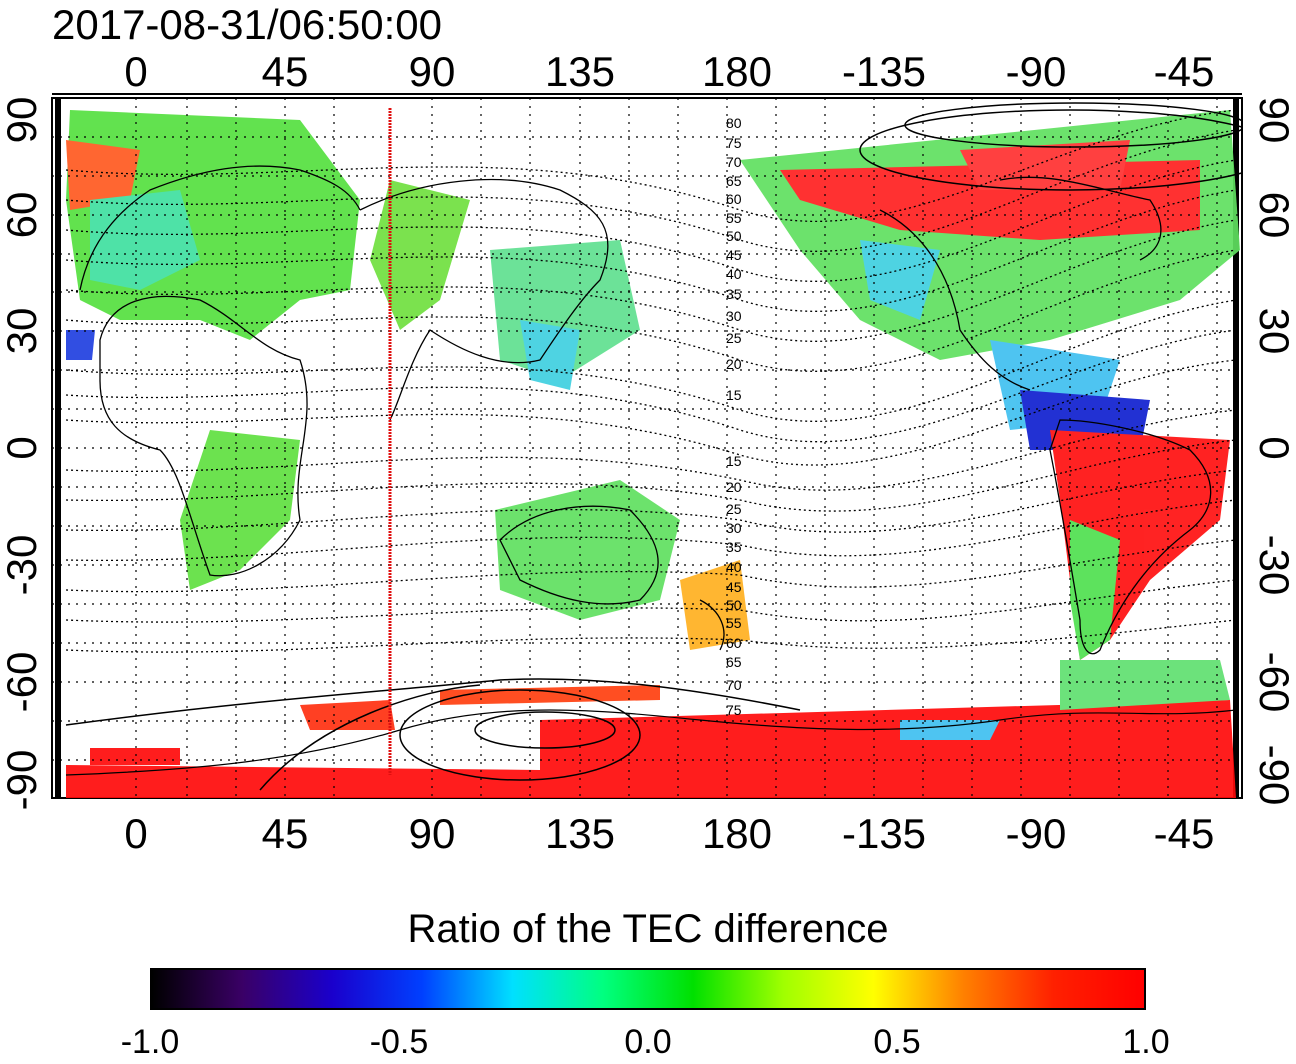 Image resolution: width=1296 pixels, height=1064 pixels. What do you see at coordinates (22, 565) in the screenshot?
I see `left-lat-label: -30` at bounding box center [22, 565].